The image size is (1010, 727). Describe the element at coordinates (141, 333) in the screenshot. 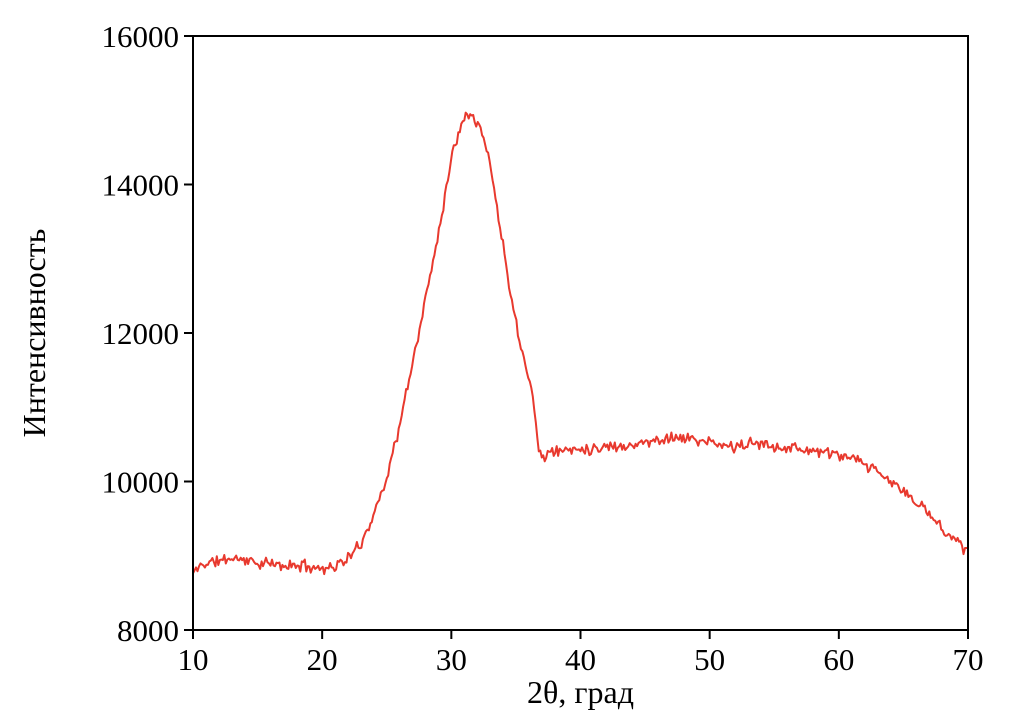

I see `y-tick-label: 12000` at that location.